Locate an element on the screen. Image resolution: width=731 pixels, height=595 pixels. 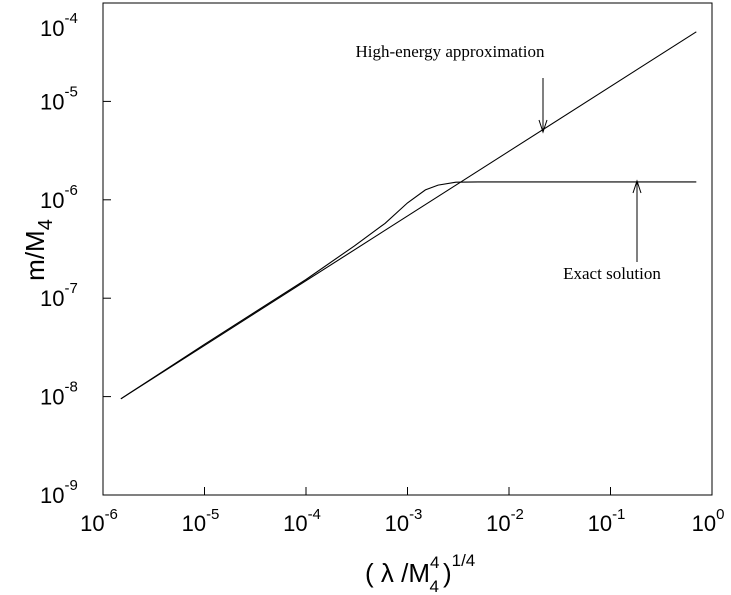
x-tick-label: 10⁻⁶ is located at coordinates (99, 521).